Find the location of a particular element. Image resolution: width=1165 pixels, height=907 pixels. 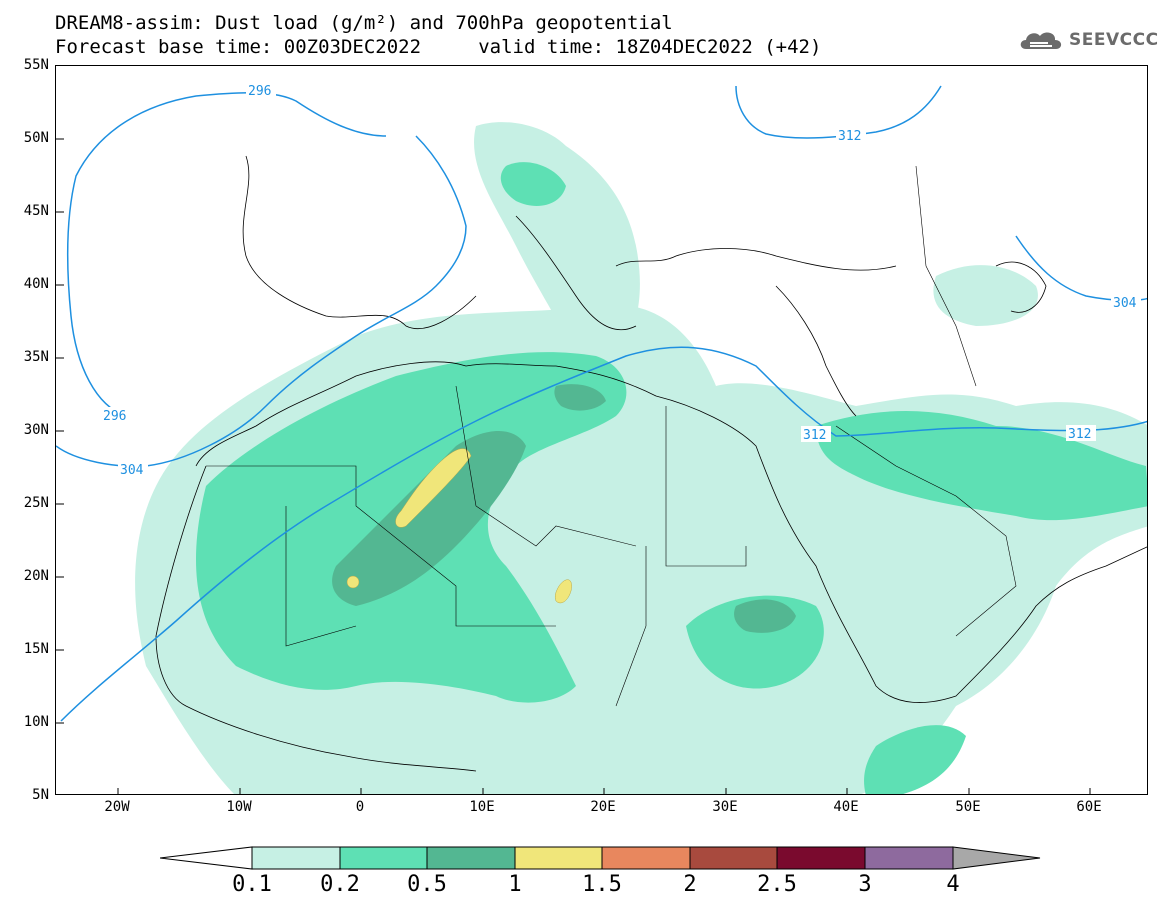

lon-label: 40E is located at coordinates (846, 807).